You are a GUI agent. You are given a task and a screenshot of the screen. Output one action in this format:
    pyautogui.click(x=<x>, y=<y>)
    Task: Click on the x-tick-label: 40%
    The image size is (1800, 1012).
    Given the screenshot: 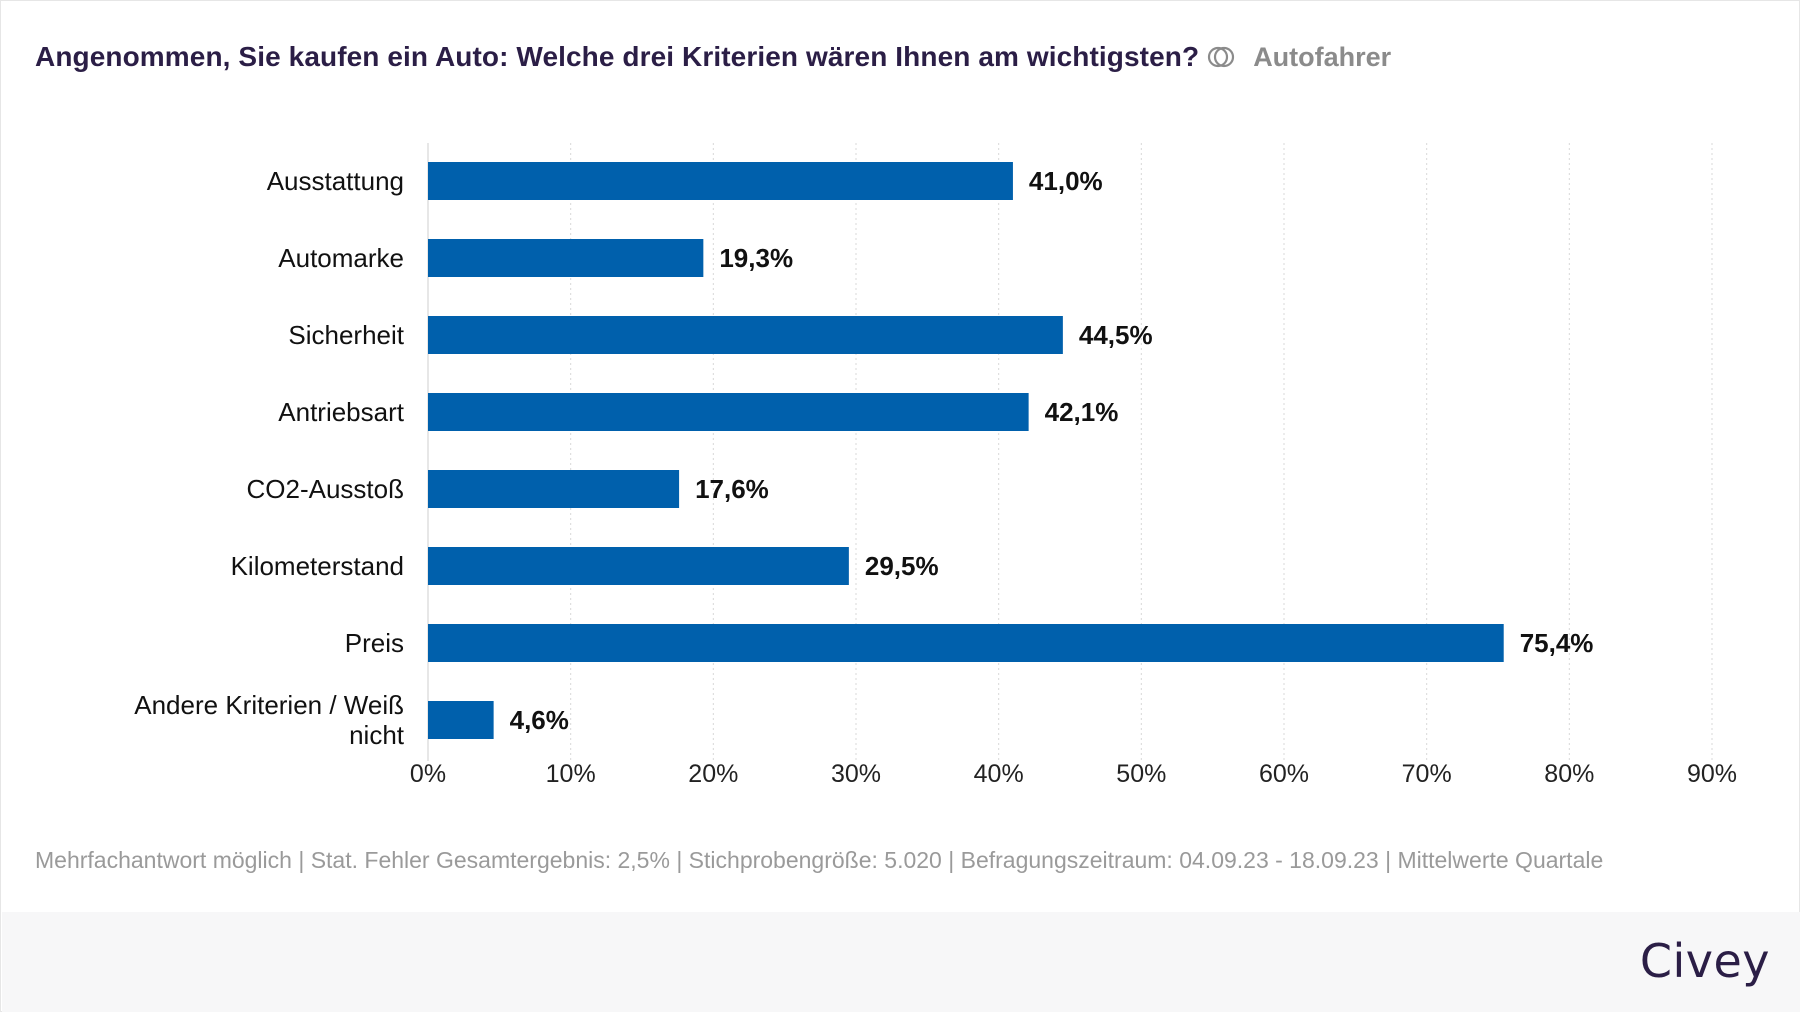 What is the action you would take?
    pyautogui.click(x=999, y=774)
    